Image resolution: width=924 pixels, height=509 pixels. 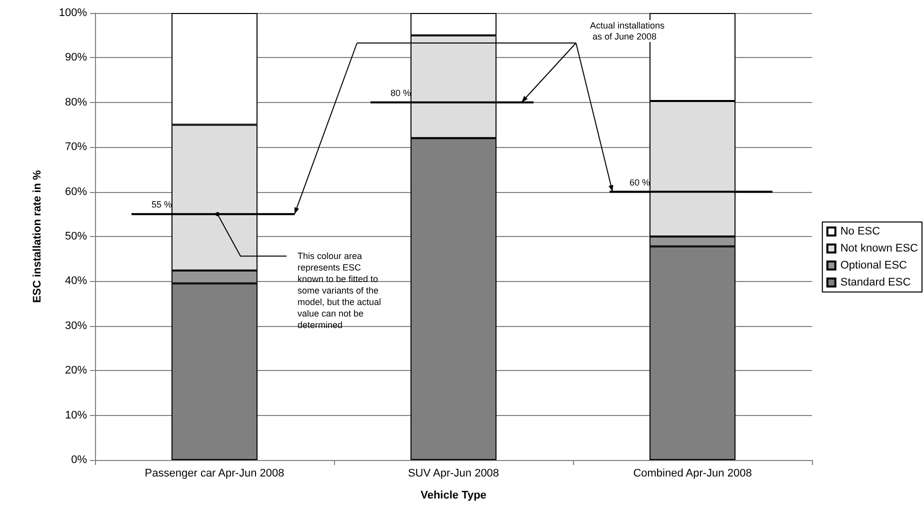 What do you see at coordinates (692, 474) in the screenshot?
I see `x-tick-label: Combined Apr-Jun 2008` at bounding box center [692, 474].